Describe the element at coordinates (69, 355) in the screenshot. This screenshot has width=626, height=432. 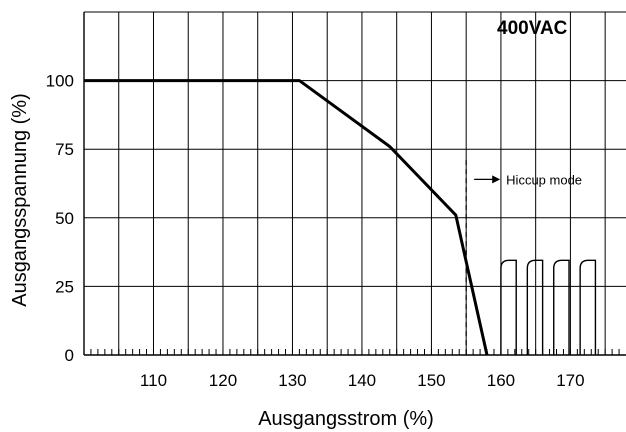
I see `y-tick-label: 0` at that location.